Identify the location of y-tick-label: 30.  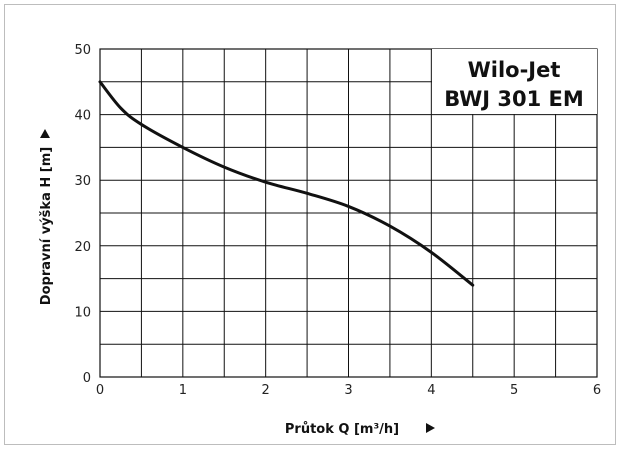
(82, 181).